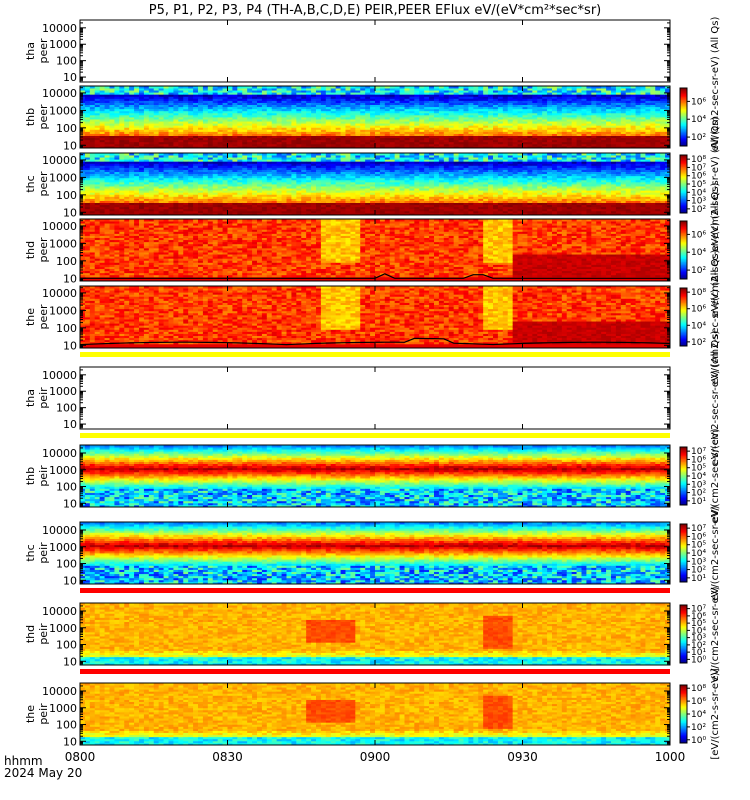 This screenshot has height=800, width=750. I want to click on panel-label: thb, so click(30, 117).